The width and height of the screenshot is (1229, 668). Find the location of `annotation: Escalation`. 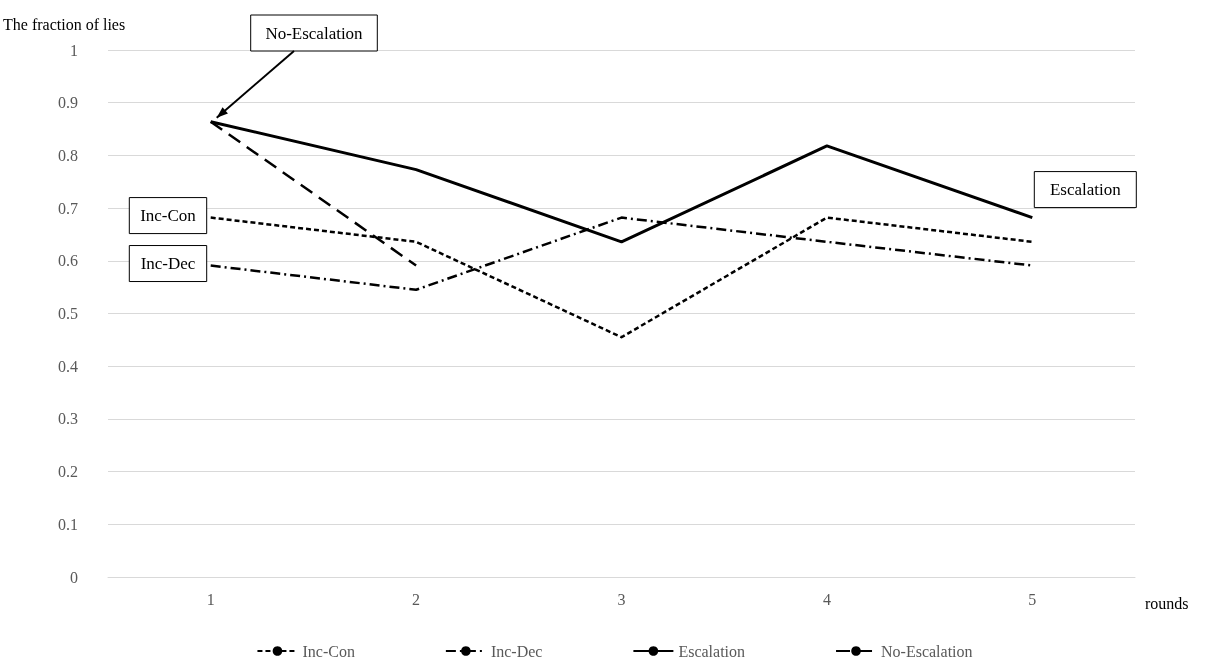

annotation: Escalation is located at coordinates (1085, 190).